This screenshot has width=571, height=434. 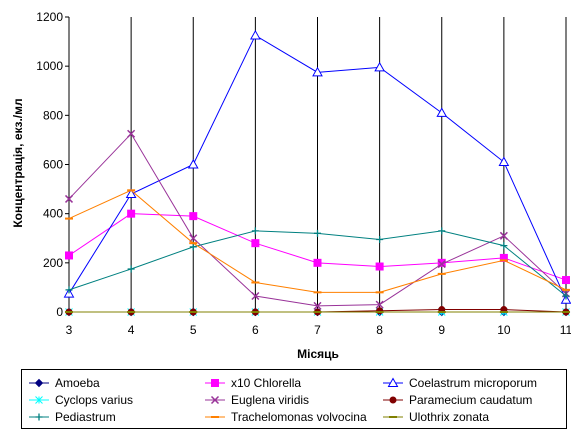 What do you see at coordinates (53, 165) in the screenshot?
I see `y-tick-label-600: 600` at bounding box center [53, 165].